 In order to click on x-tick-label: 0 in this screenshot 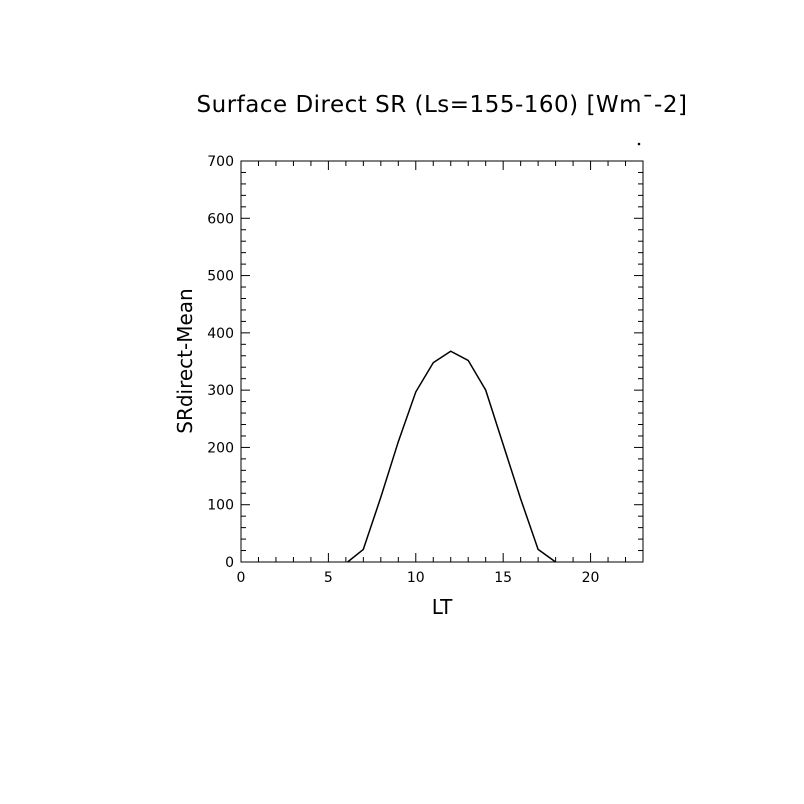, I will do `click(241, 578)`.